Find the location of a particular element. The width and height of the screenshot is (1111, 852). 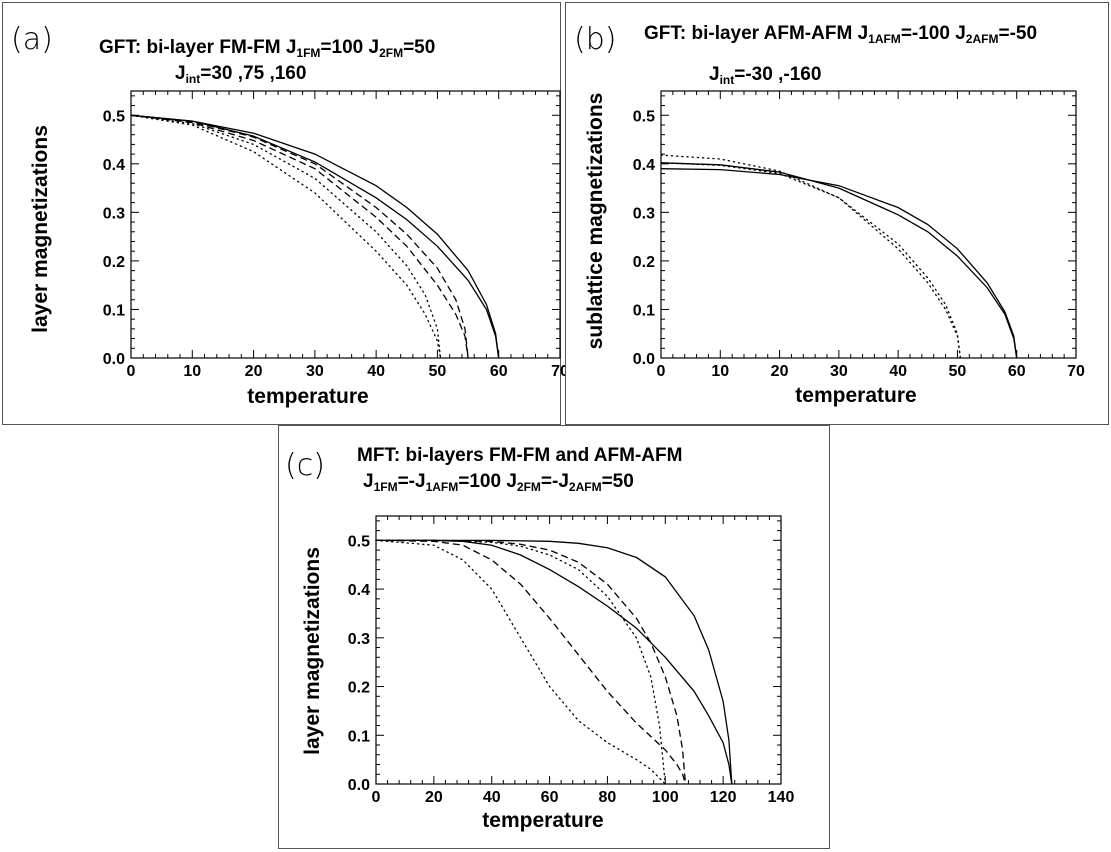

chart-subtitle: J1FM=-J1AFM=100 J2FM=-J2AFM=50 is located at coordinates (498, 482).